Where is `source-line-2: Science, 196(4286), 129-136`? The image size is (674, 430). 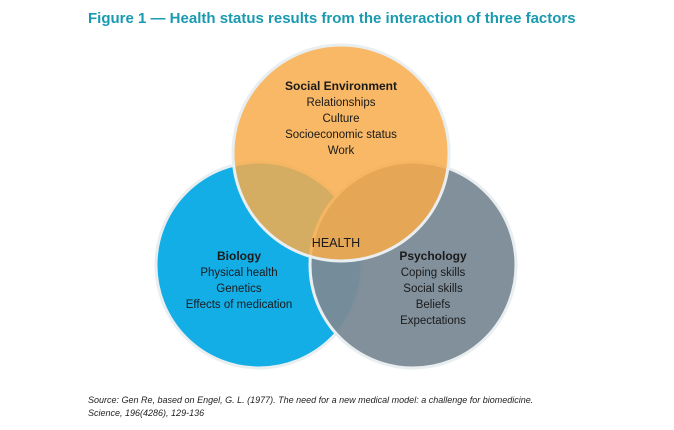
source-line-2: Science, 196(4286), 129-136 is located at coordinates (146, 413).